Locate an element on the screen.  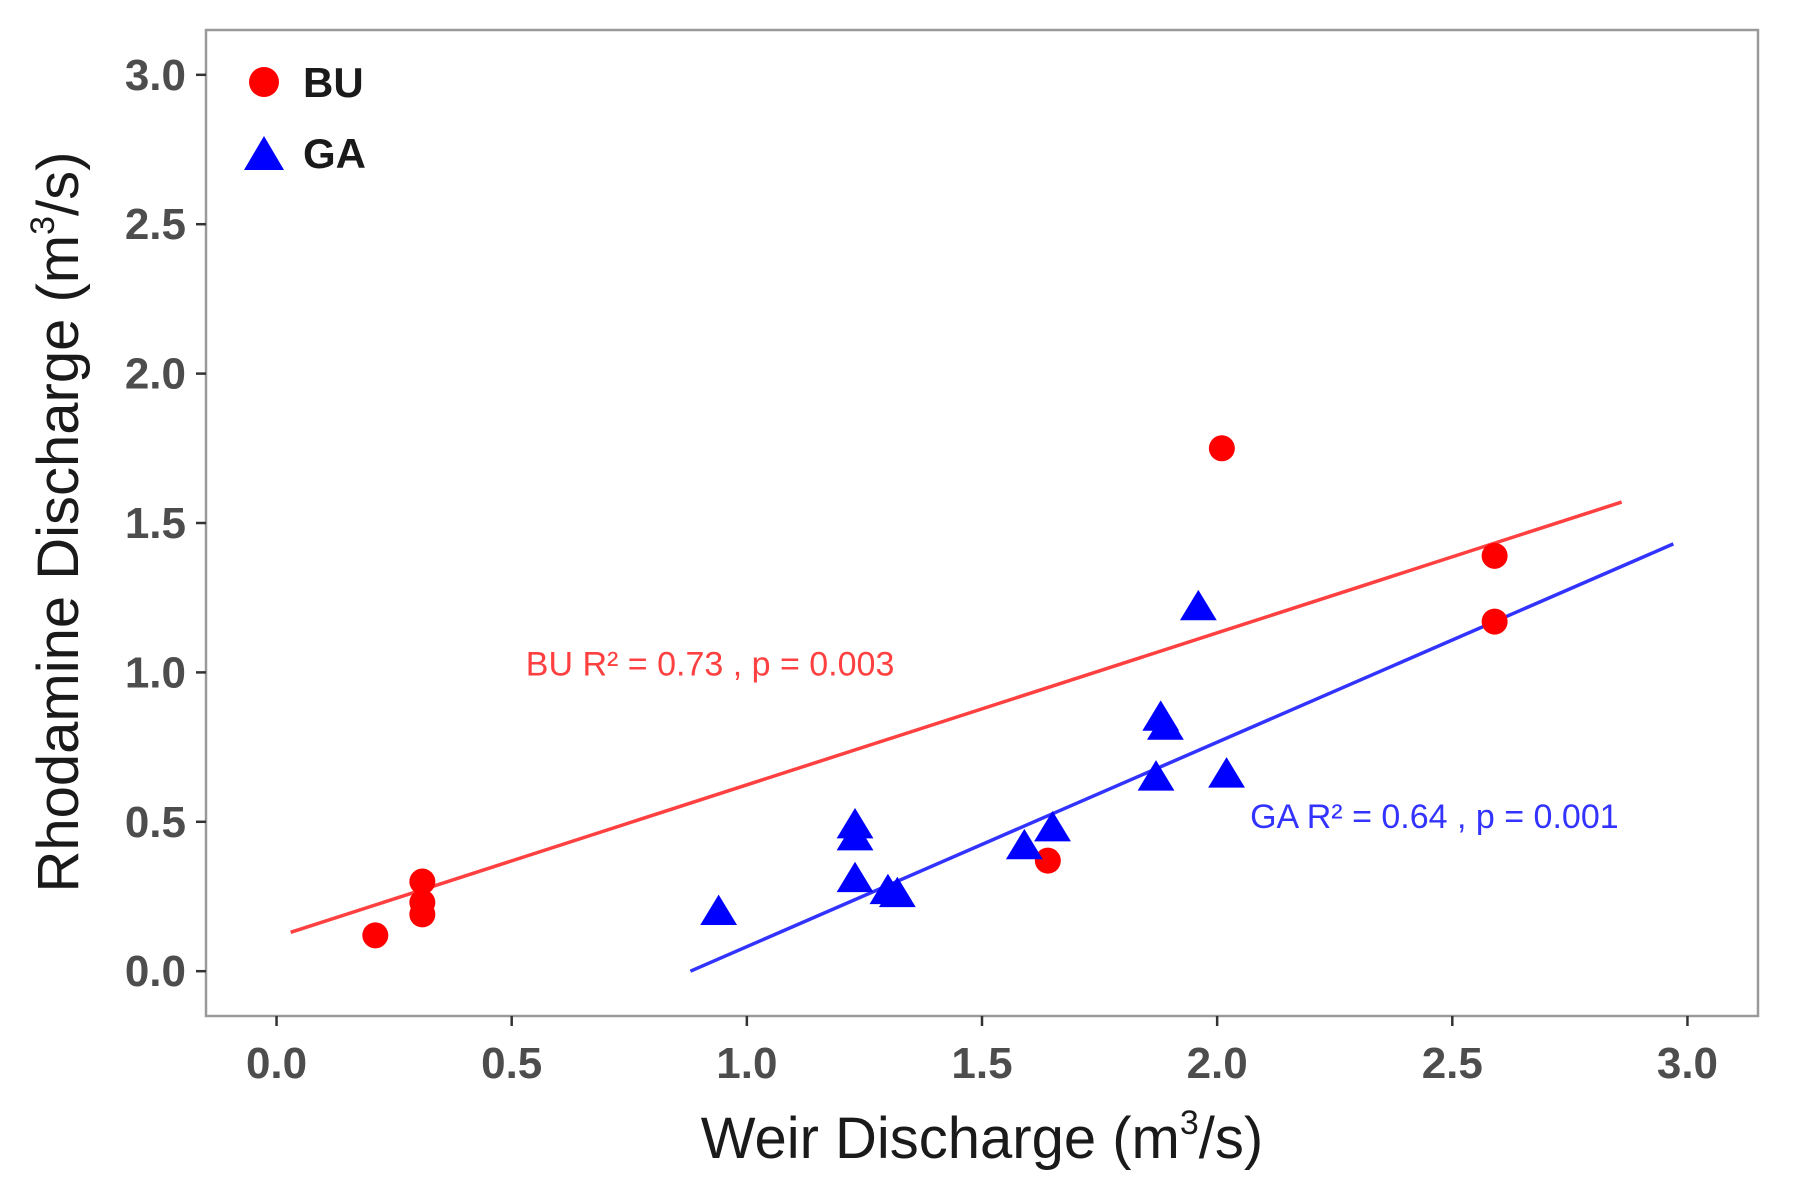
annotation-ga: GA R² = 0.64 , p = 0.001 is located at coordinates (1434, 817).